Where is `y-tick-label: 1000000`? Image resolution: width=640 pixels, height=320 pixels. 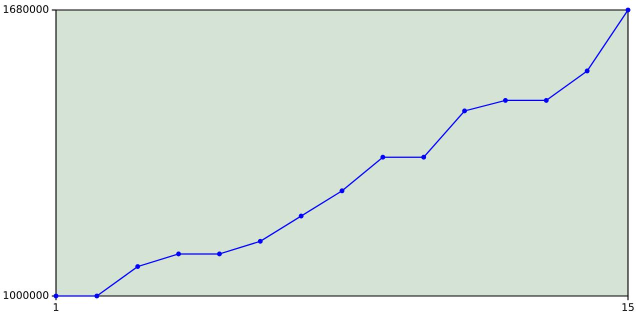 y-tick-label: 1000000 is located at coordinates (26, 295).